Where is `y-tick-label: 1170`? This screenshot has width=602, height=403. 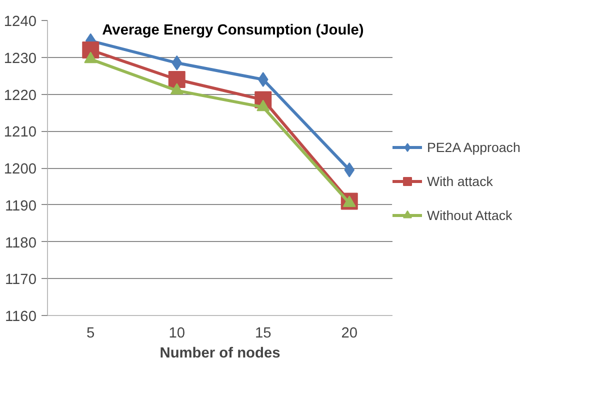
y-tick-label: 1170 is located at coordinates (20, 280).